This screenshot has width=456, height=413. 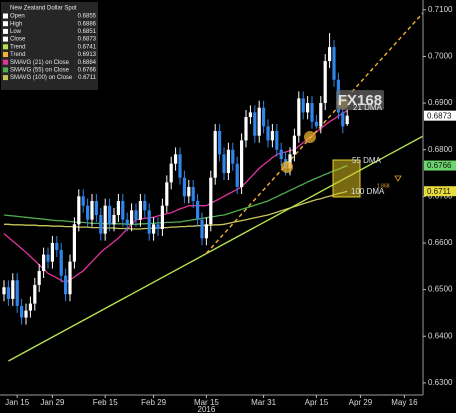 I want to click on legend-label: Close, so click(x=18, y=40).